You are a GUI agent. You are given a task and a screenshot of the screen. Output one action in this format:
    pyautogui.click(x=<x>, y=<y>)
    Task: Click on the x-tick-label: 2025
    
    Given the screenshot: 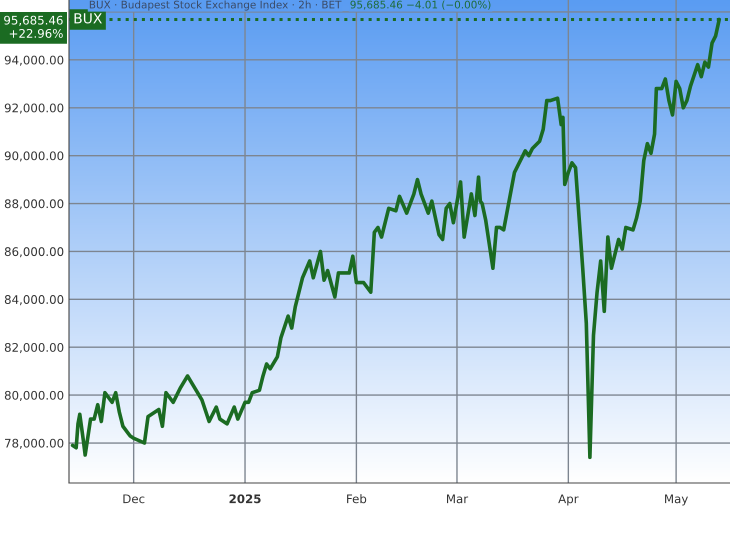 What is the action you would take?
    pyautogui.click(x=245, y=499)
    